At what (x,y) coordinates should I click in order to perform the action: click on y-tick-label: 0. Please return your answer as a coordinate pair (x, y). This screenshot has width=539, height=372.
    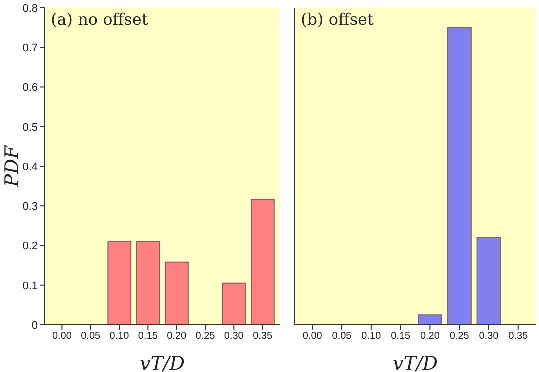
    Looking at the image, I should click on (35, 326).